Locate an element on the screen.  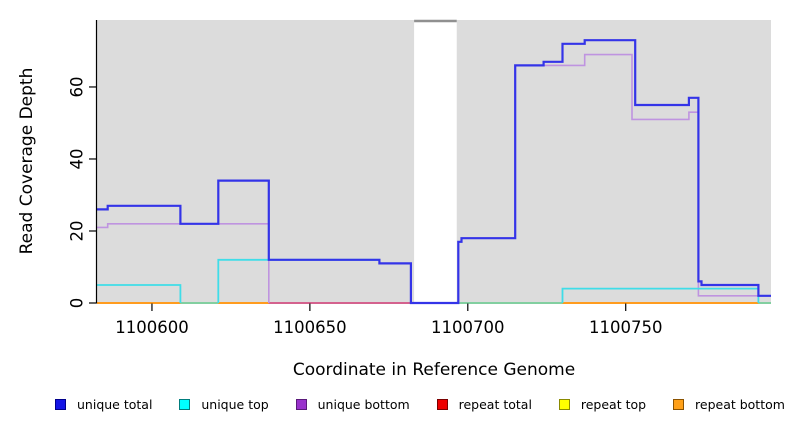
legend-item: unique total is located at coordinates (103, 404).